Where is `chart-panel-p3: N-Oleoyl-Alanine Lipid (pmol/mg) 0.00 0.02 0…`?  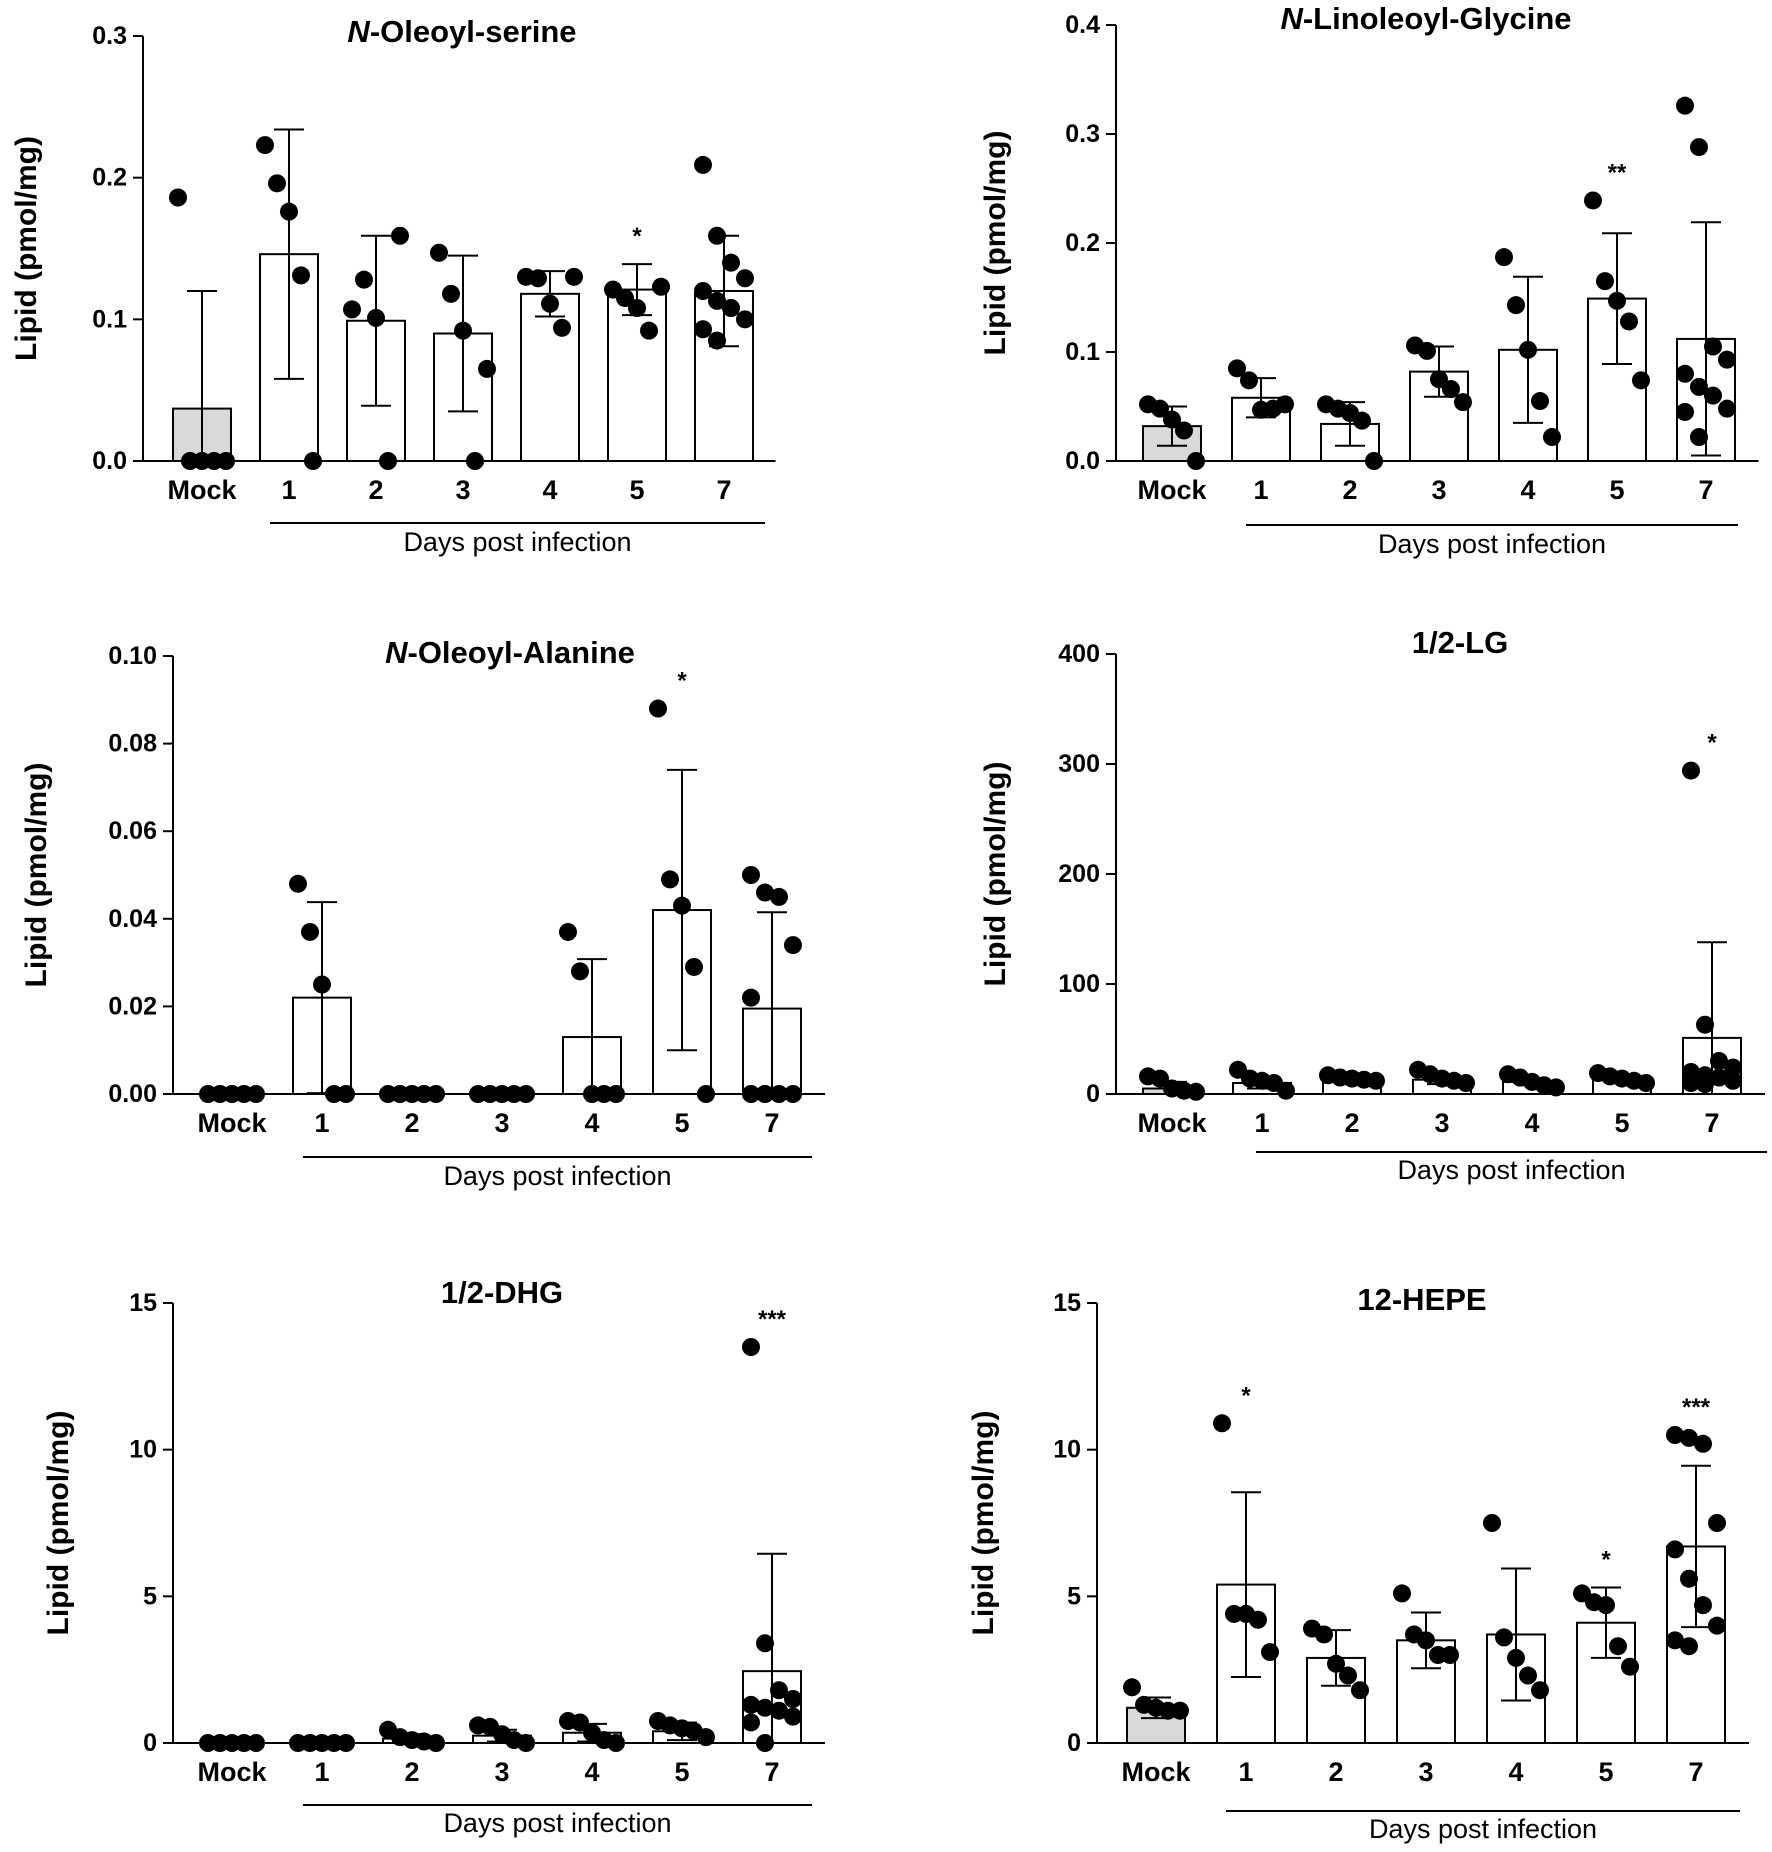
chart-panel-p3: N-Oleoyl-Alanine Lipid (pmol/mg) 0.00 0.02 0… is located at coordinates (422, 913).